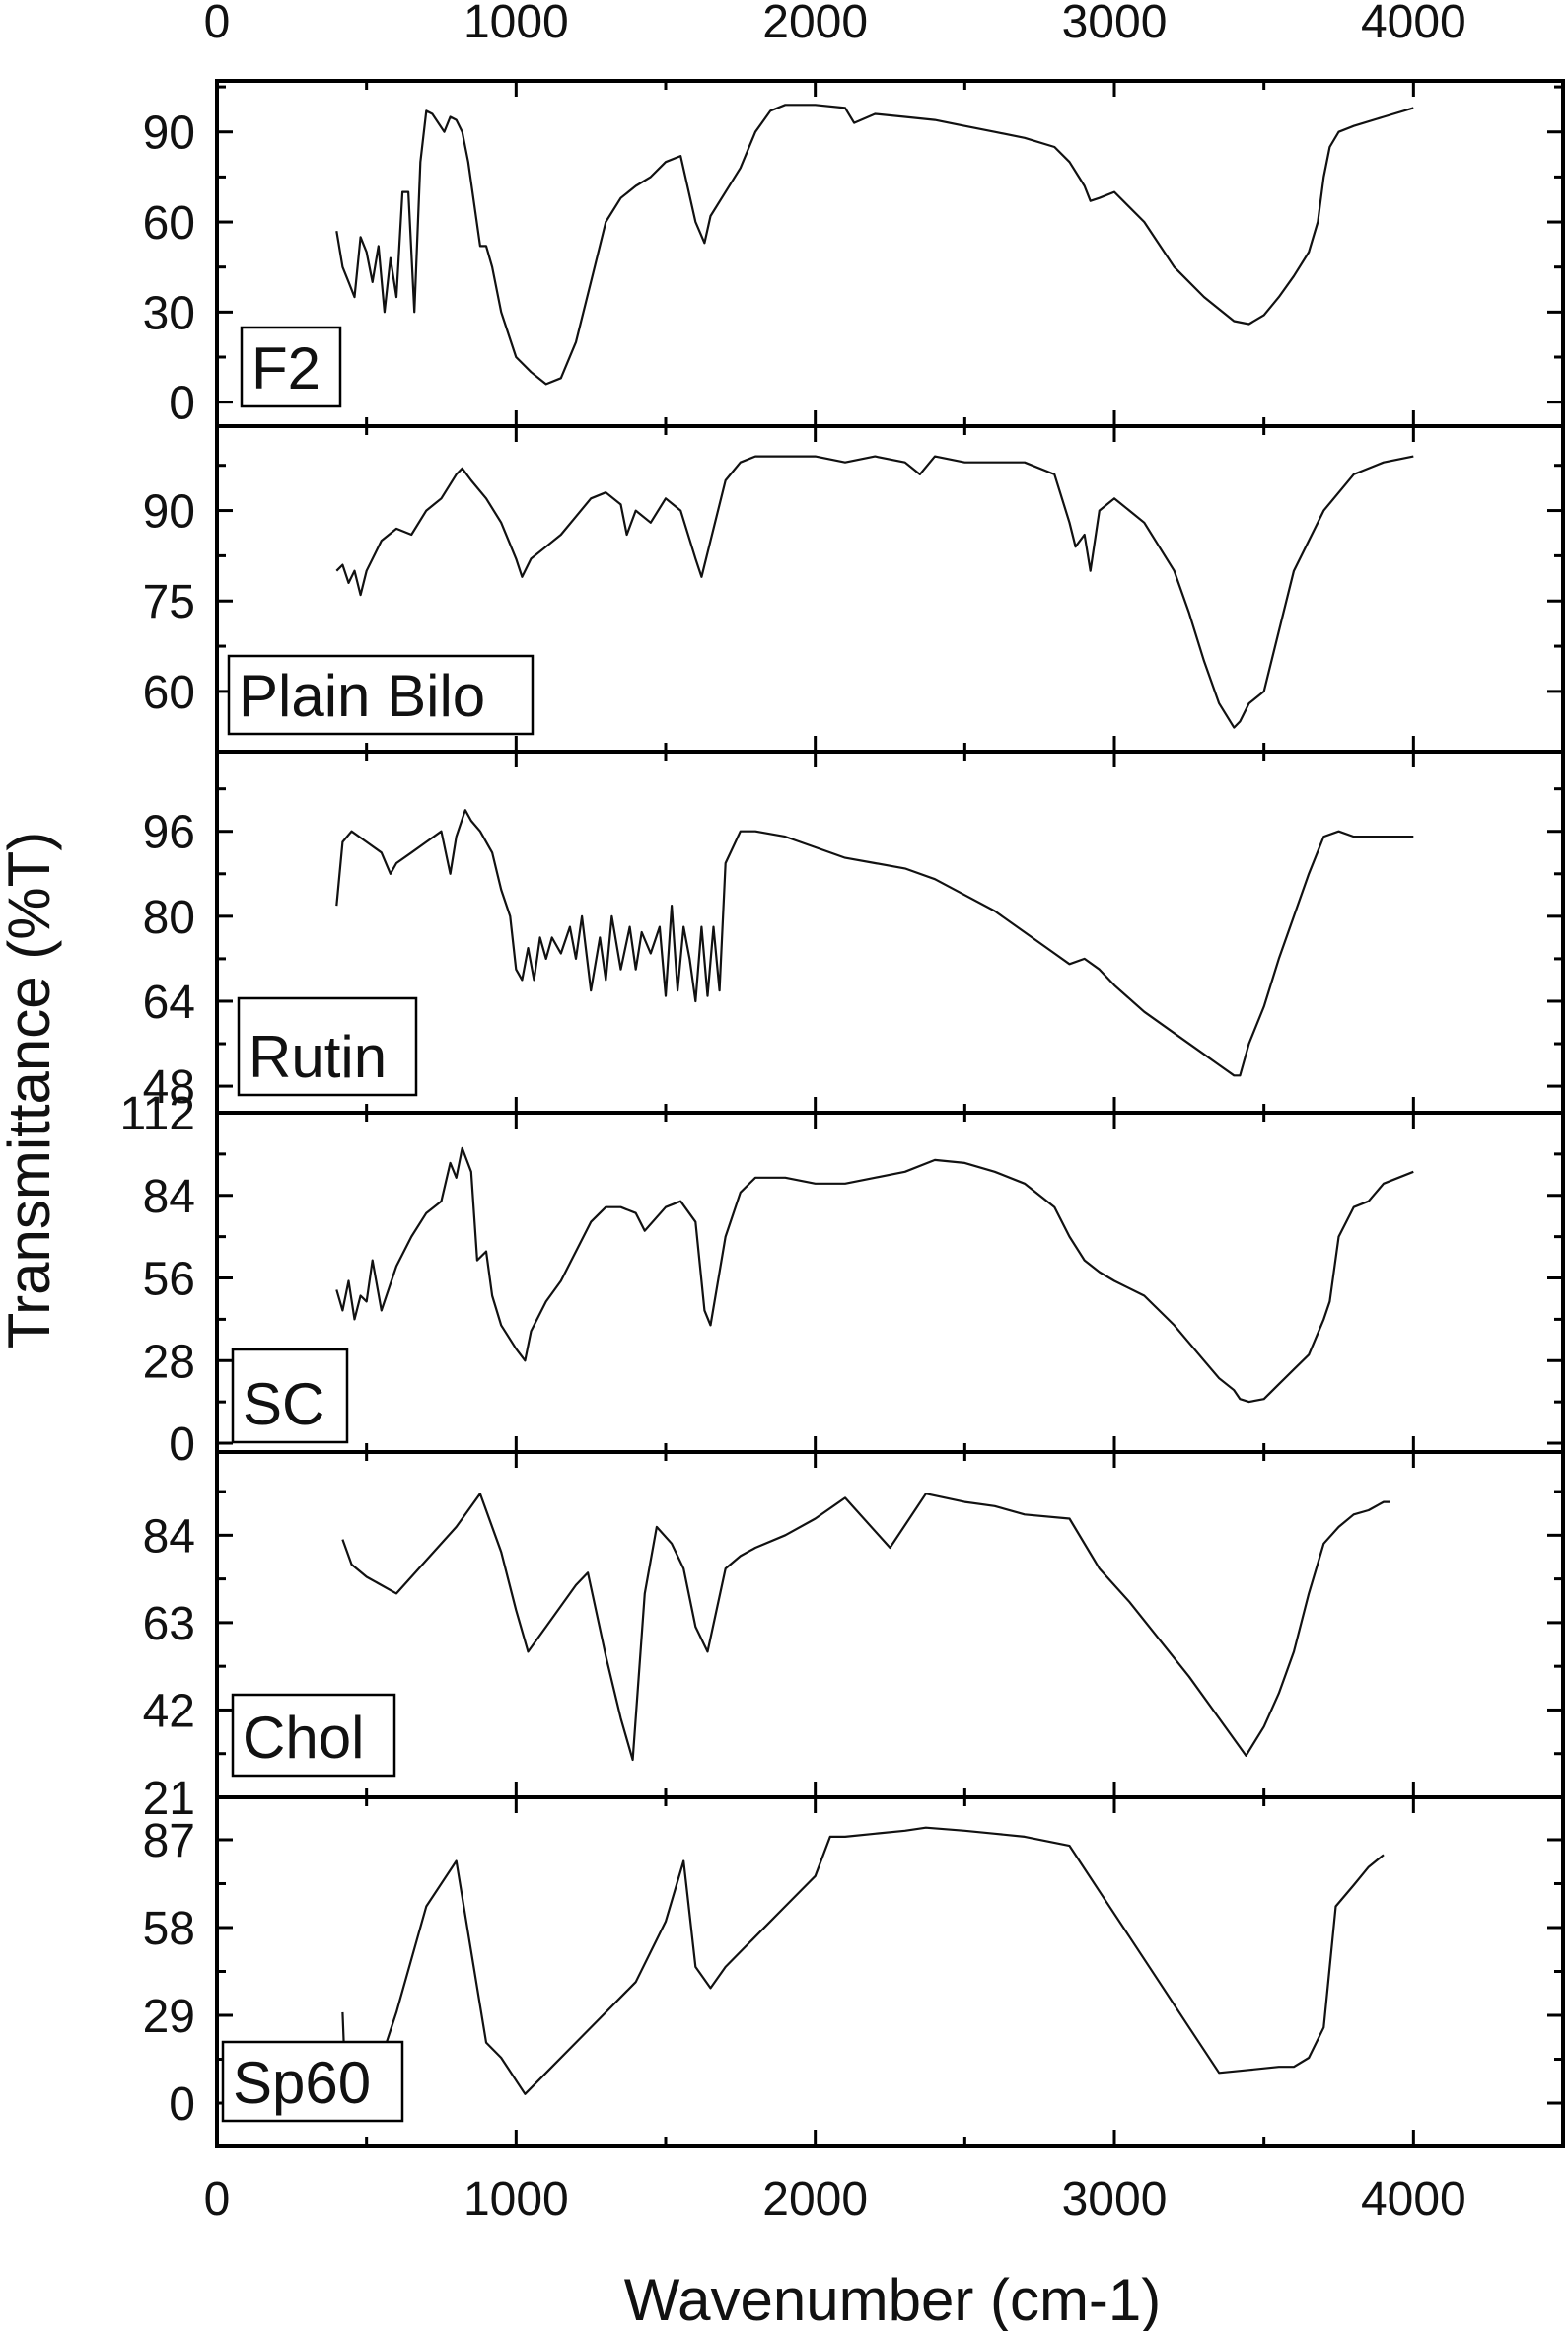  What do you see at coordinates (217, 24) in the screenshot?
I see `top-x-tick-label: 0` at bounding box center [217, 24].